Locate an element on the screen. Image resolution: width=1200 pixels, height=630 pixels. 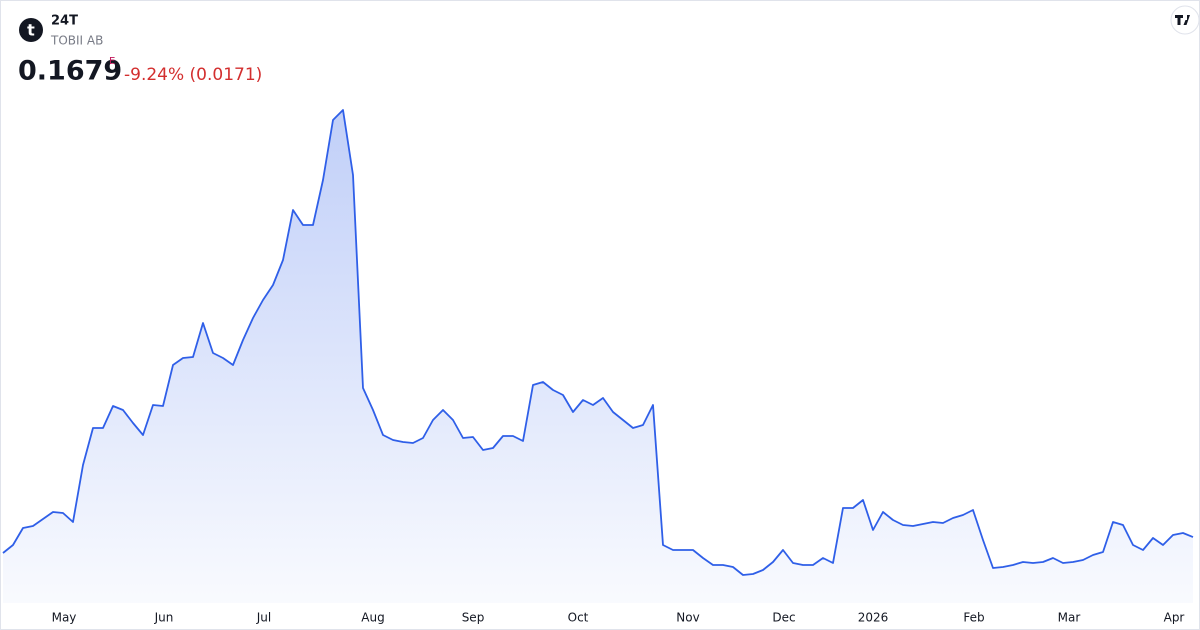
x-tick-label: 2026 is located at coordinates (873, 618).